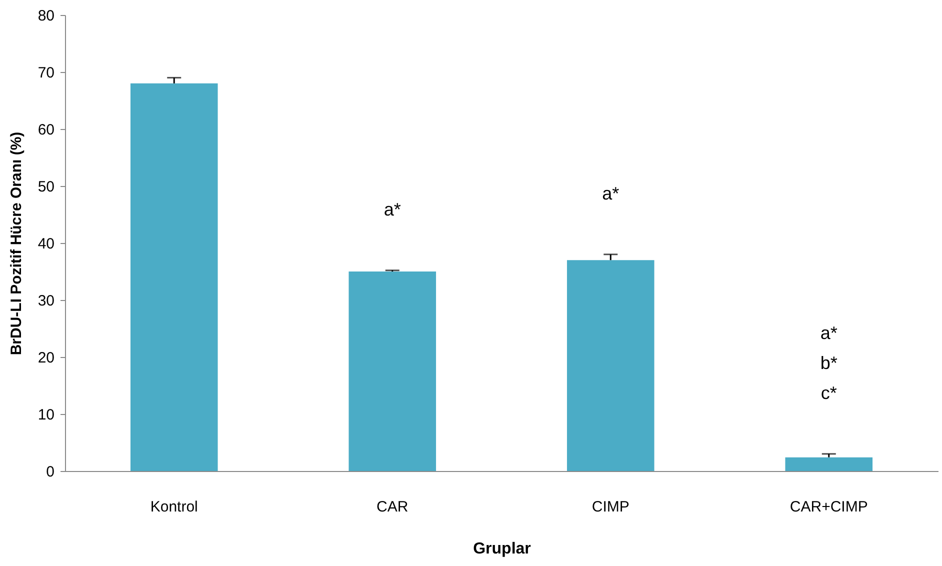  What do you see at coordinates (16, 244) in the screenshot?
I see `y-axis-title: BrDU-LI Pozitif Hücre Oranı (%)` at bounding box center [16, 244].